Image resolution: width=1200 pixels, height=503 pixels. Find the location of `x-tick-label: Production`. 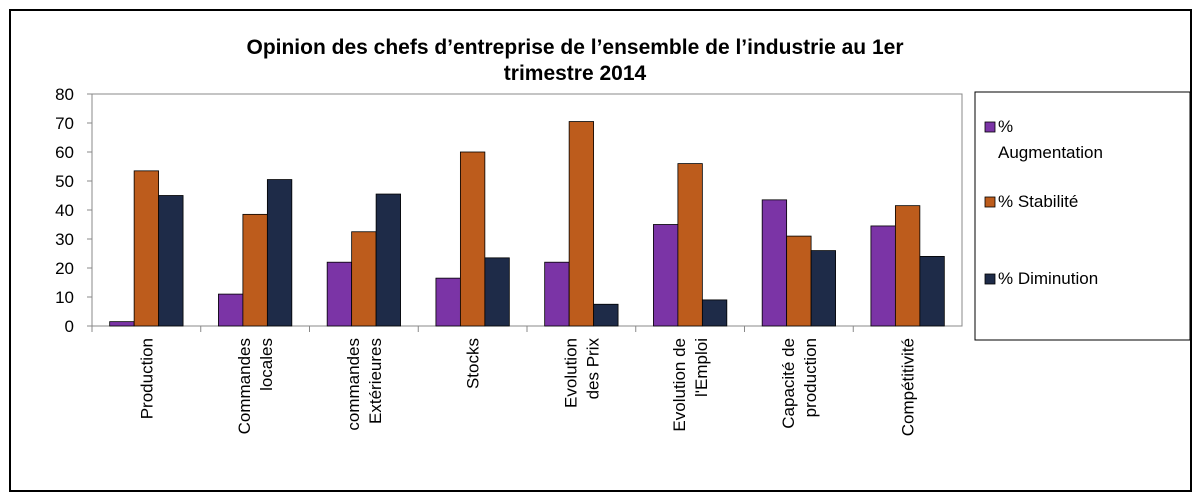

x-tick-label: Production is located at coordinates (146, 378).